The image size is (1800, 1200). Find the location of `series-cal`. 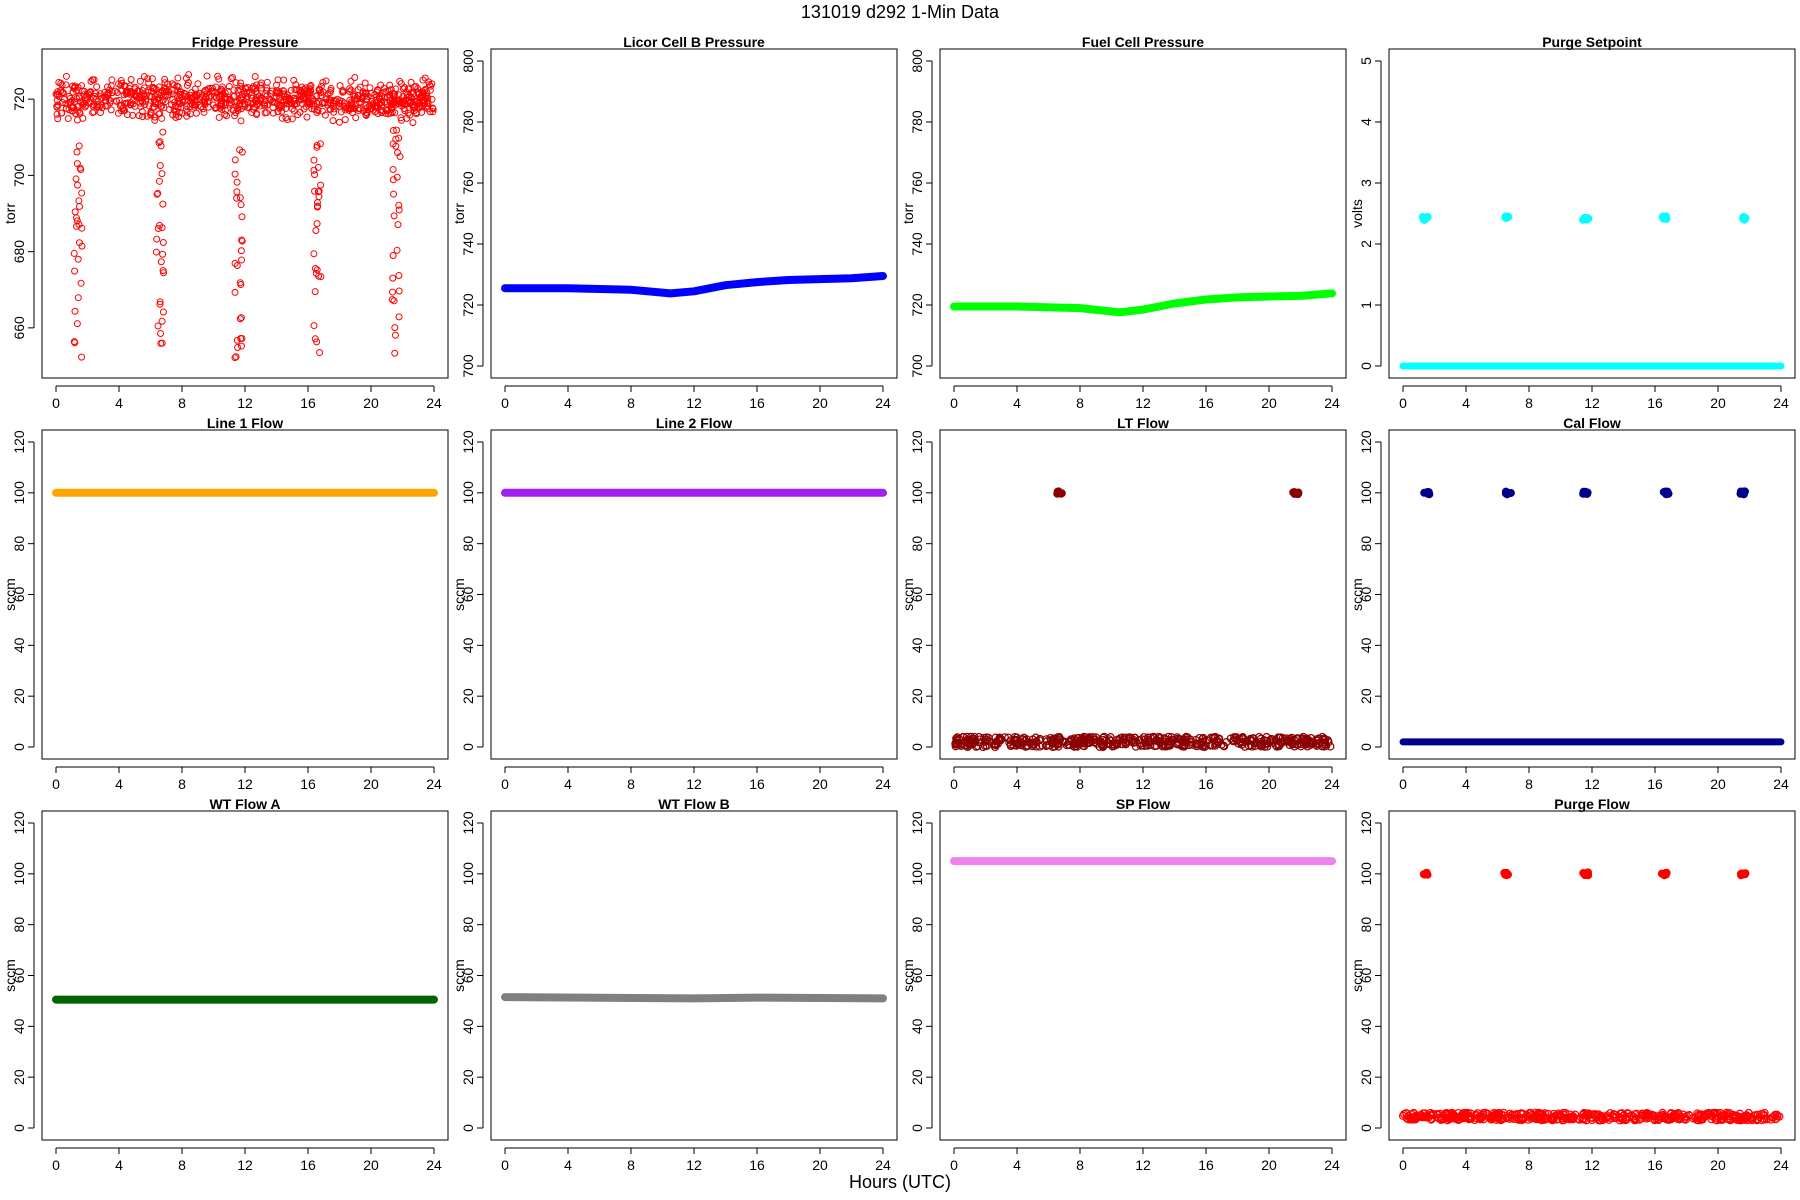

series-cal is located at coordinates (1592, 616).